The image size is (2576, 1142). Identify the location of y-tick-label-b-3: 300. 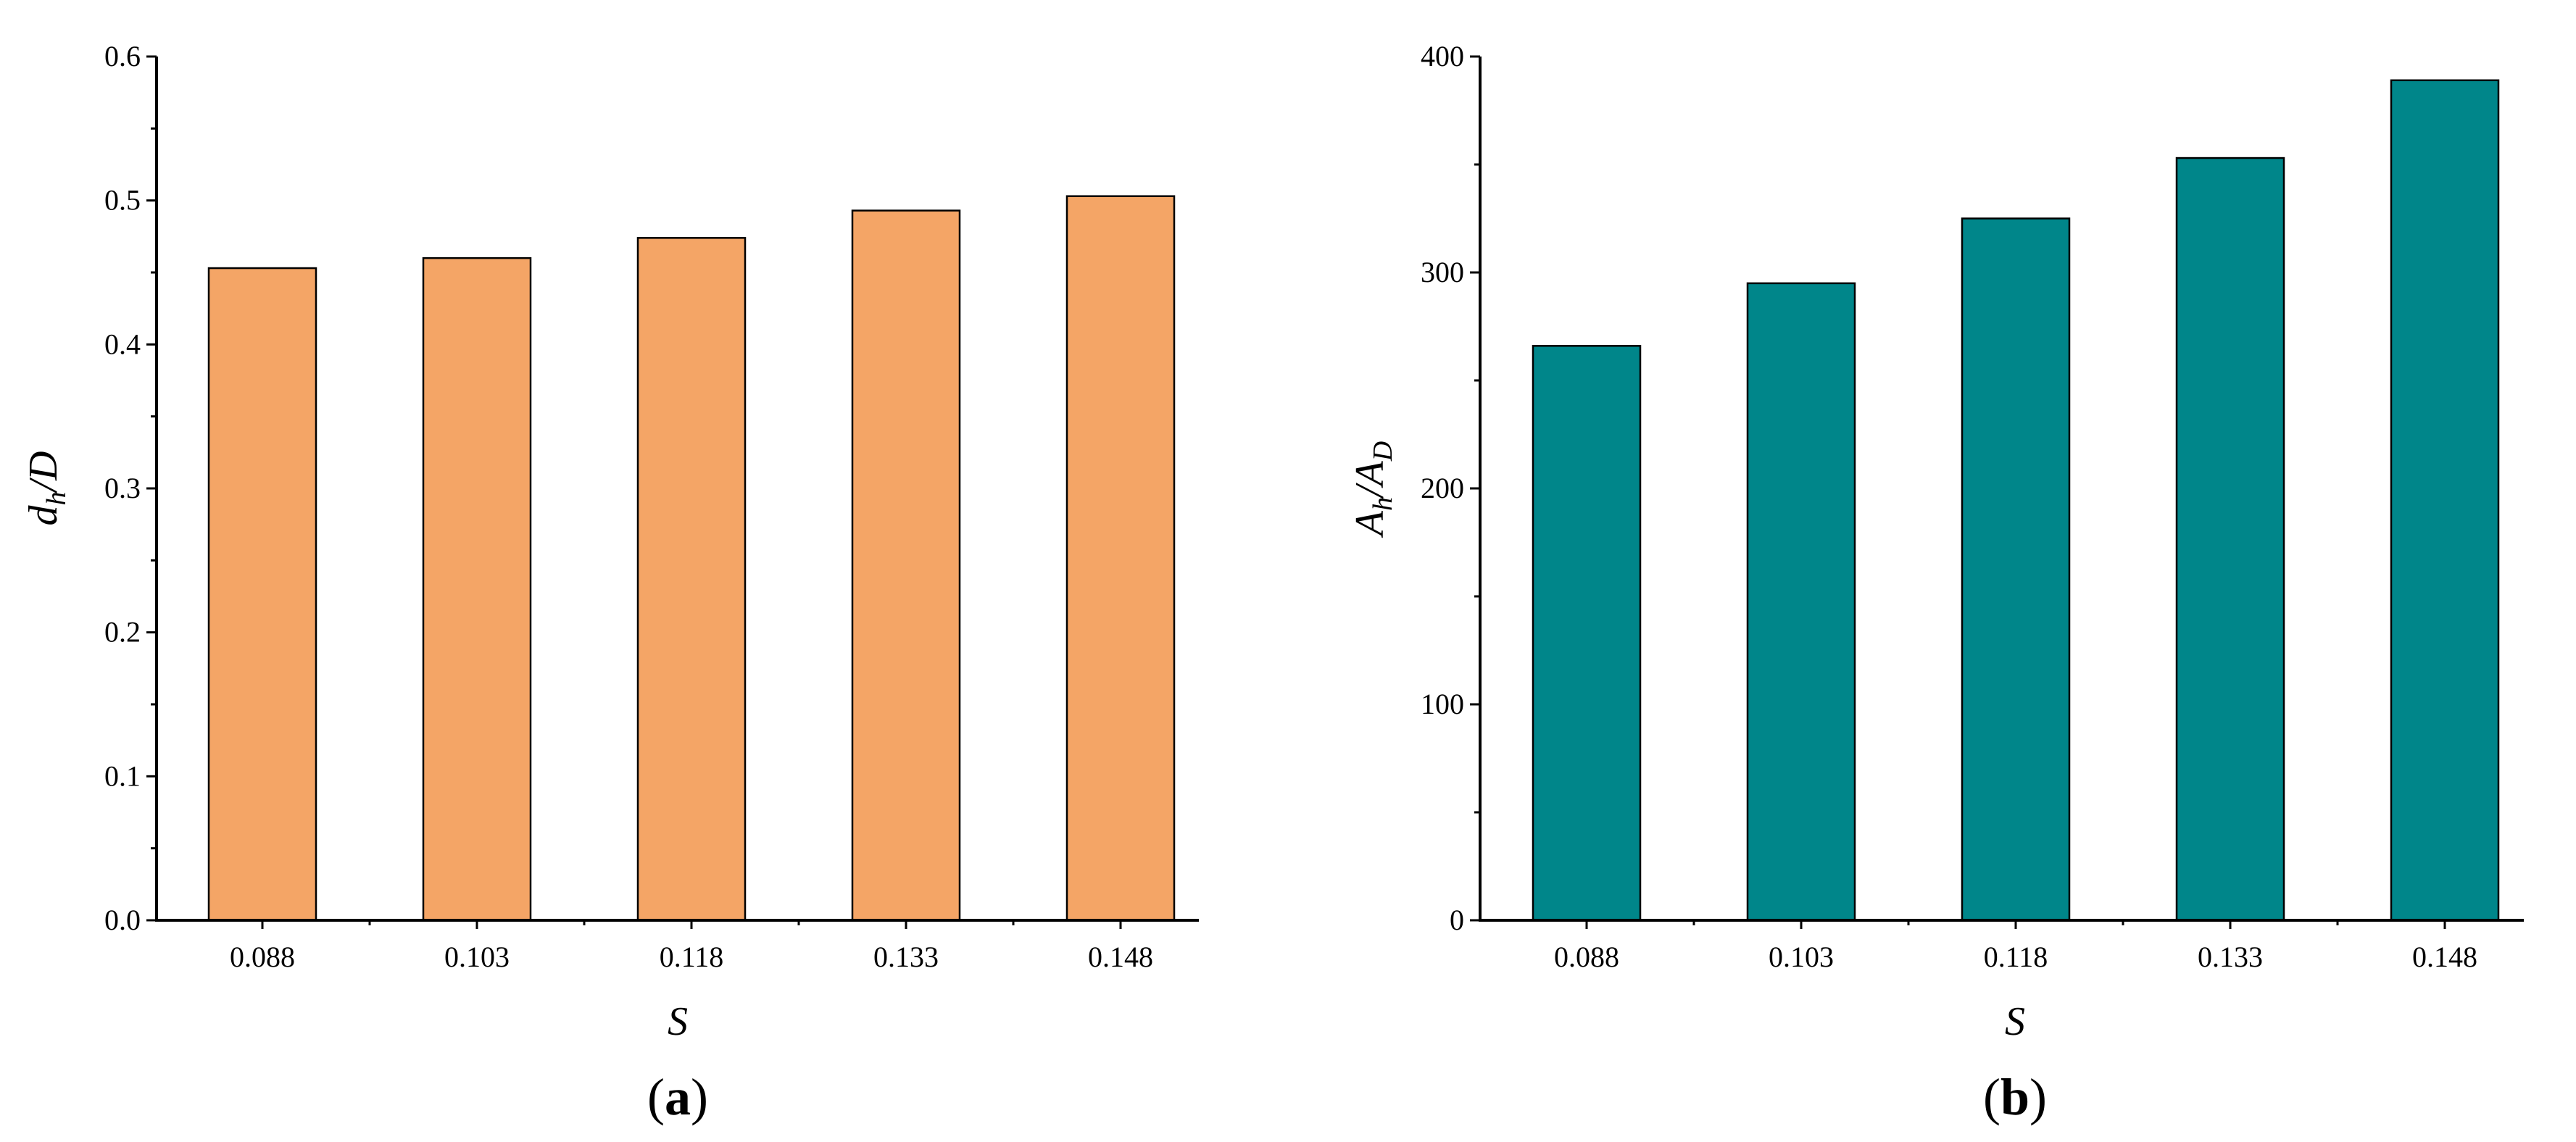
(1442, 272).